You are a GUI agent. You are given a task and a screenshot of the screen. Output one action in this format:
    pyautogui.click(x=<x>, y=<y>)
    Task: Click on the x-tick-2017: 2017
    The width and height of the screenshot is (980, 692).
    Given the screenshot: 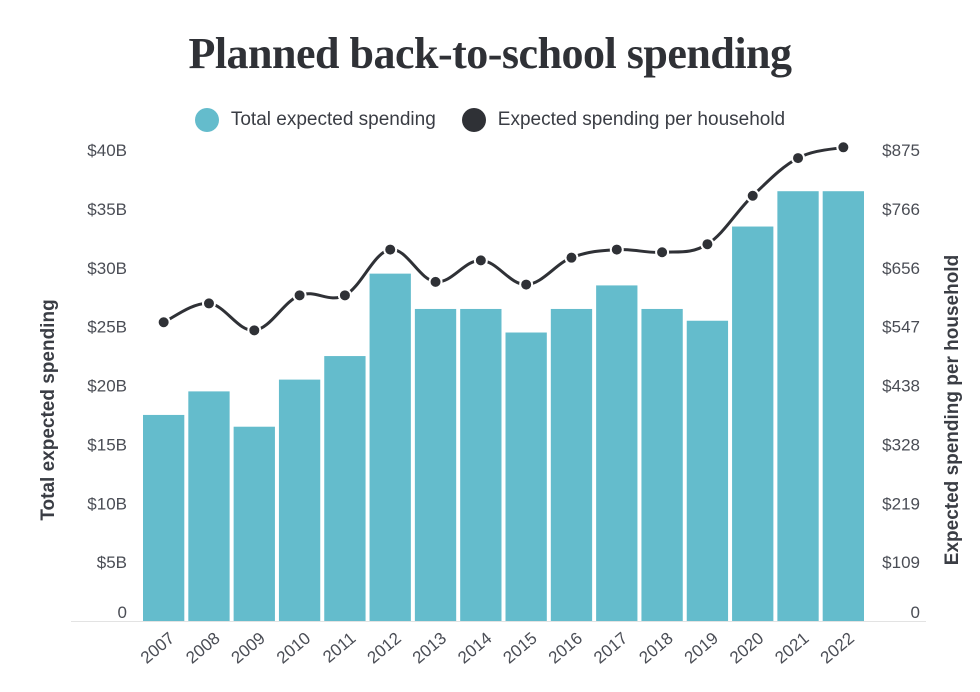 What is the action you would take?
    pyautogui.click(x=610, y=648)
    